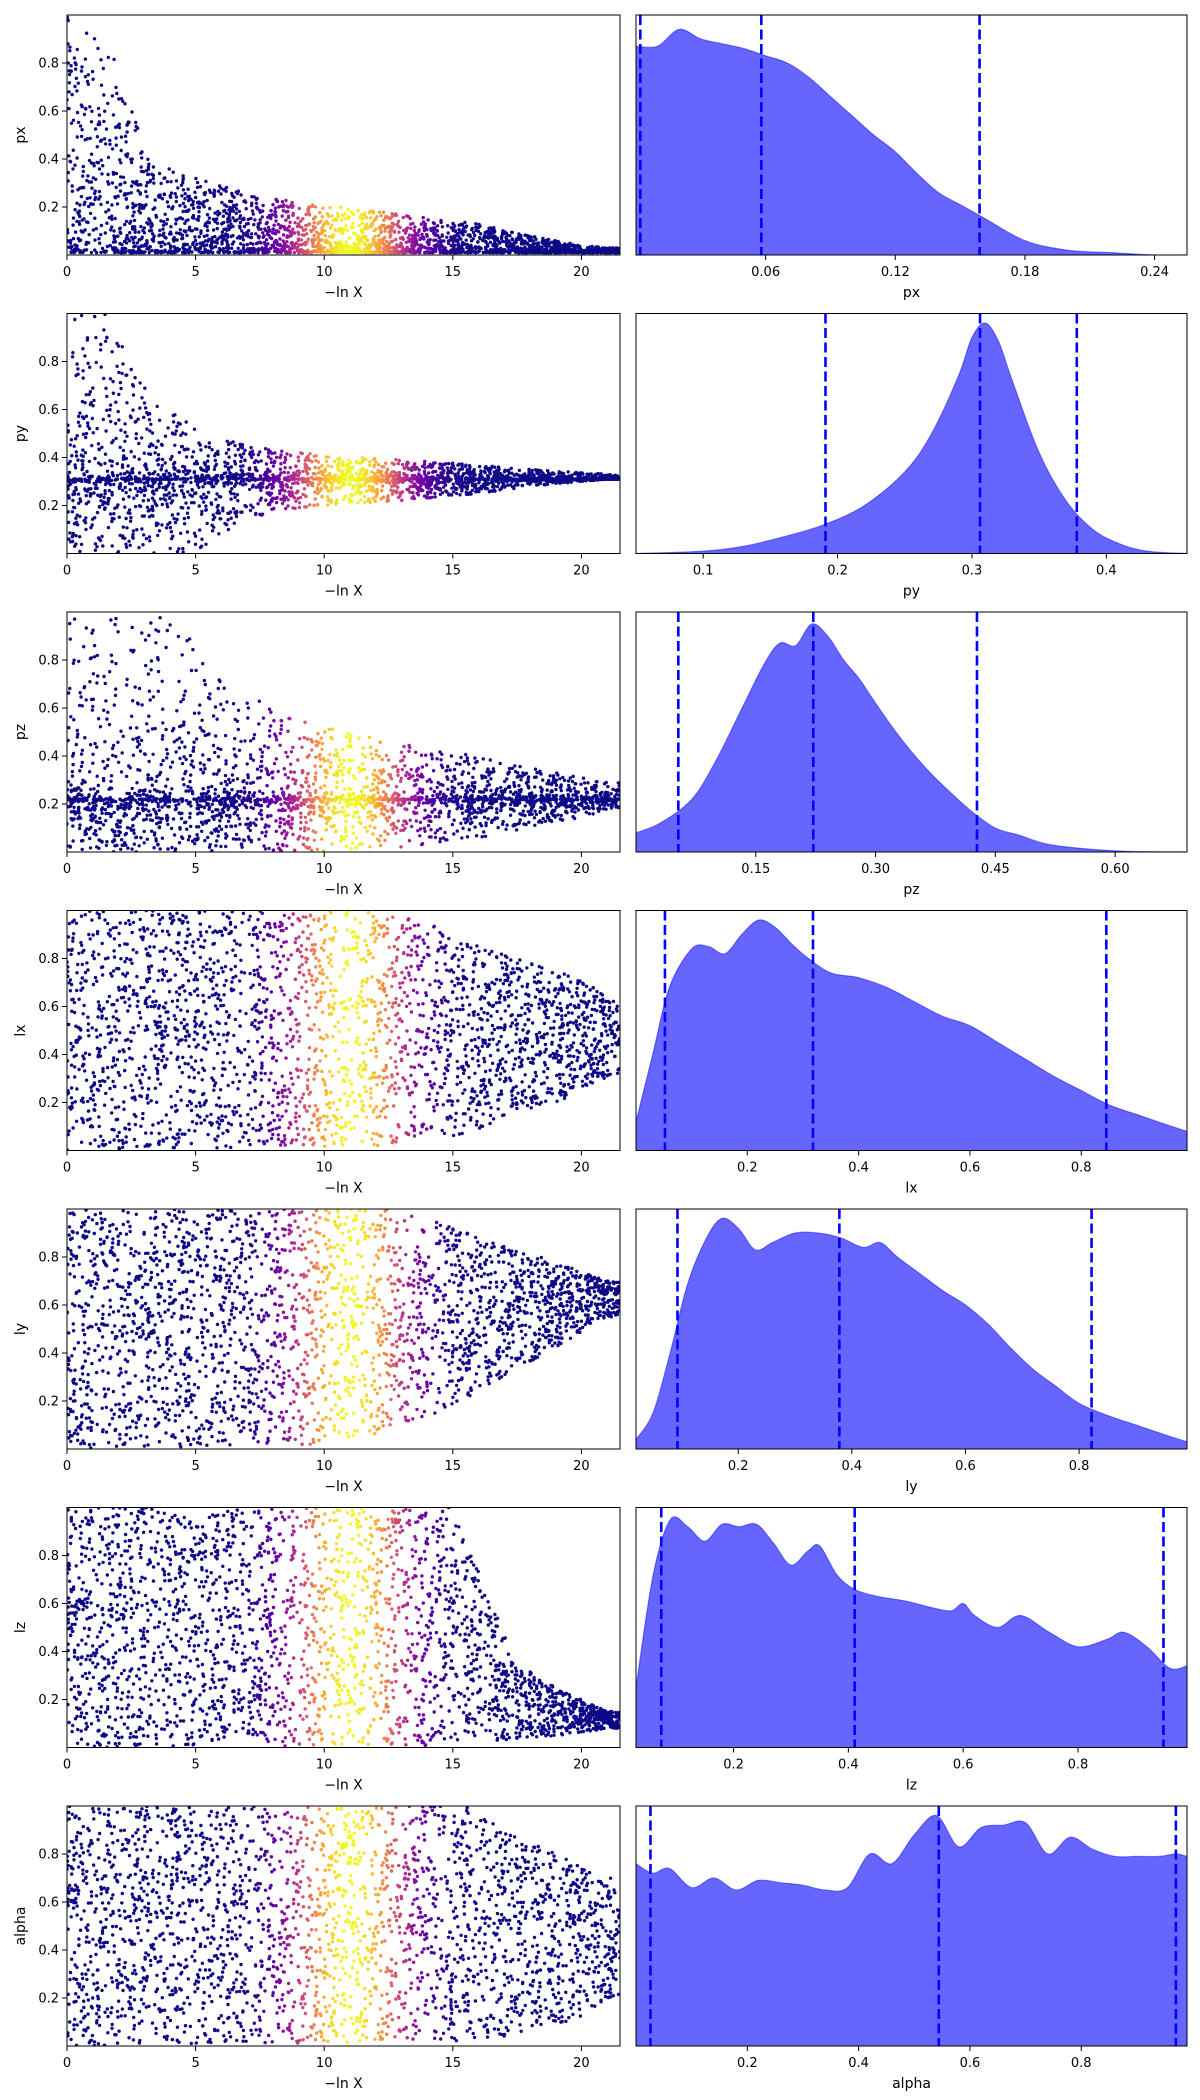 Image resolution: width=1200 pixels, height=2100 pixels. Describe the element at coordinates (48, 160) in the screenshot. I see `y-tick-label: 0.4` at that location.